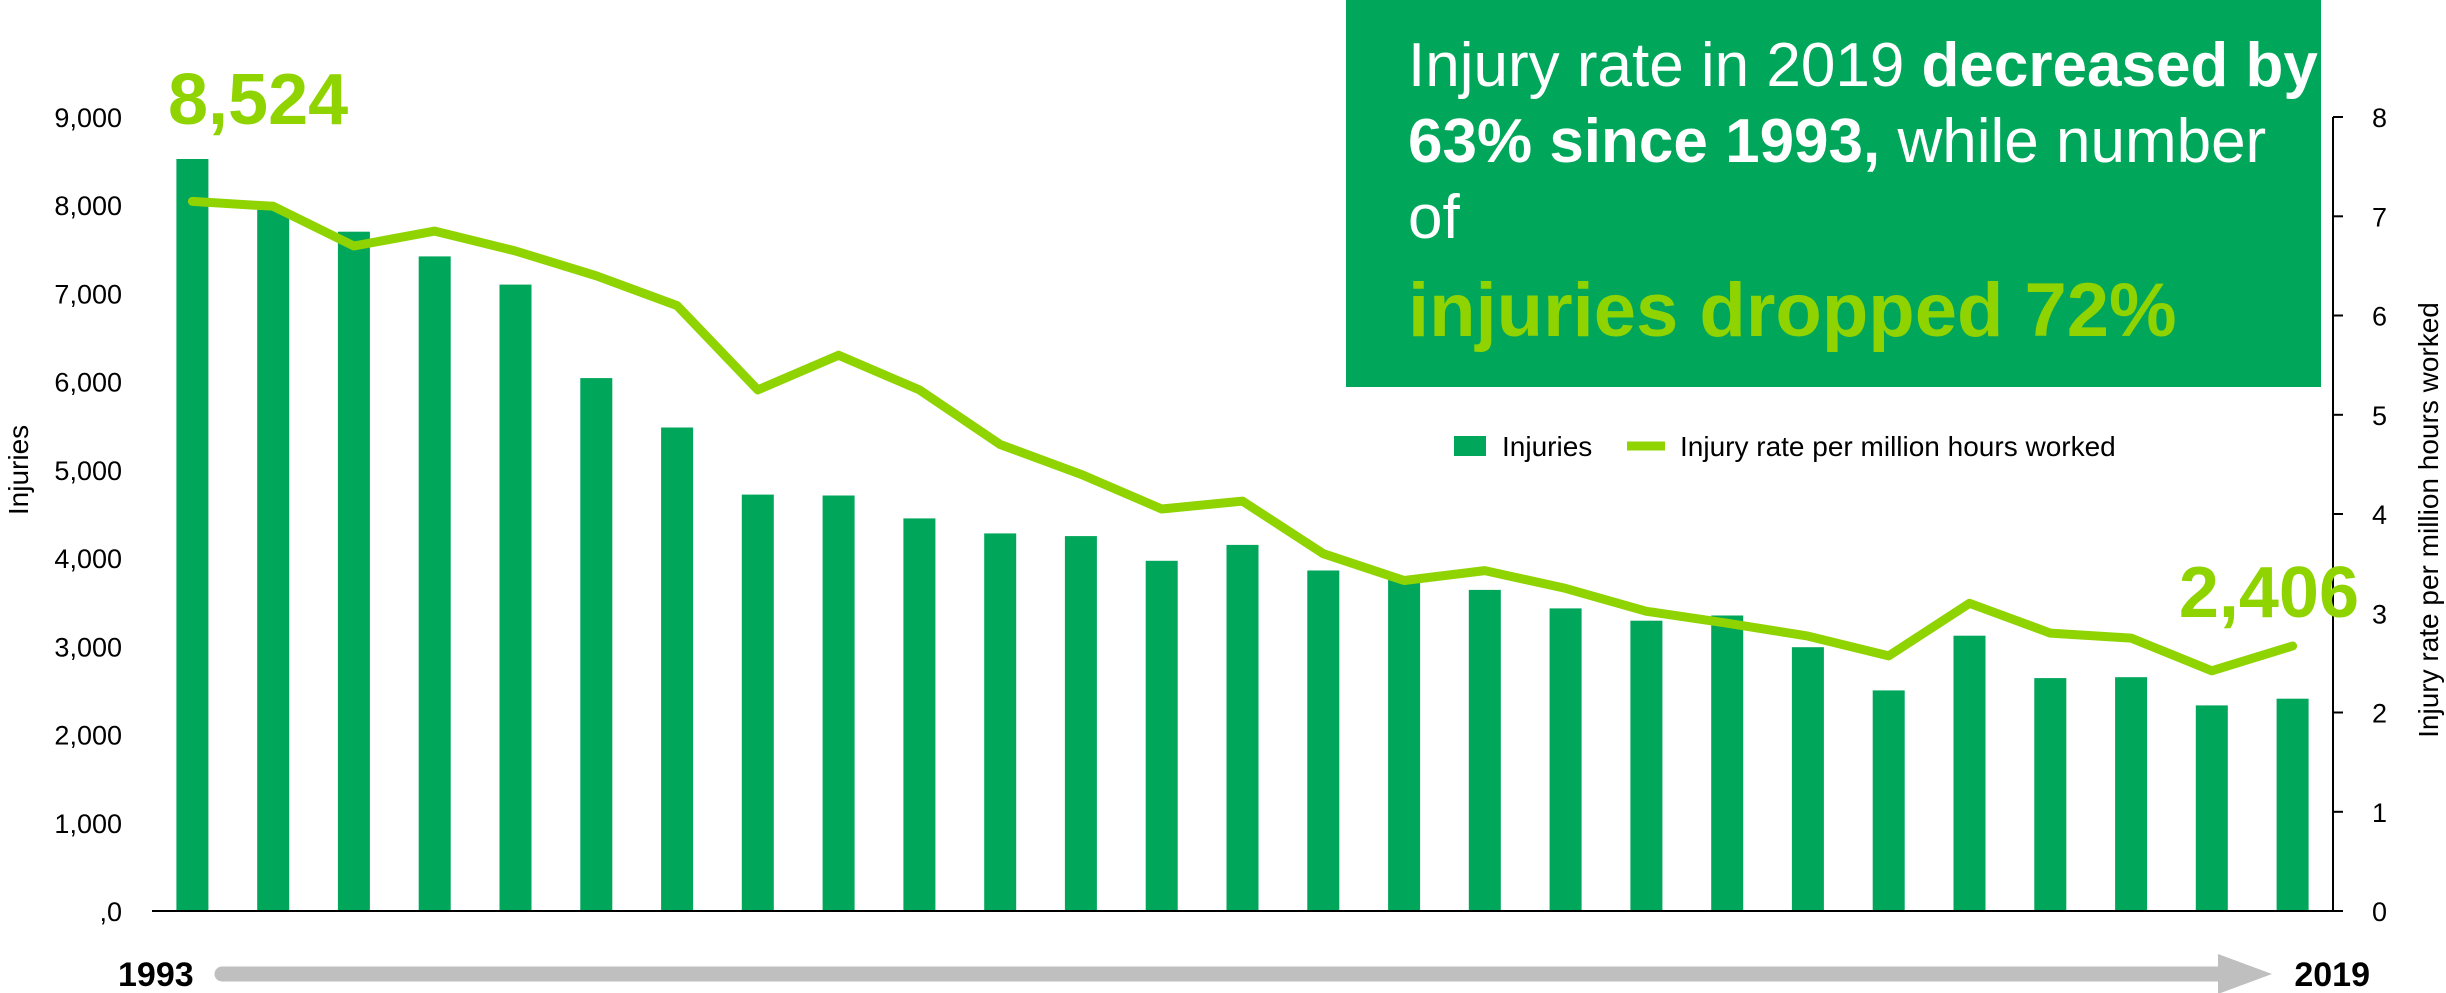 The height and width of the screenshot is (993, 2446). I want to click on legend-bar-swatch, so click(1470, 446).